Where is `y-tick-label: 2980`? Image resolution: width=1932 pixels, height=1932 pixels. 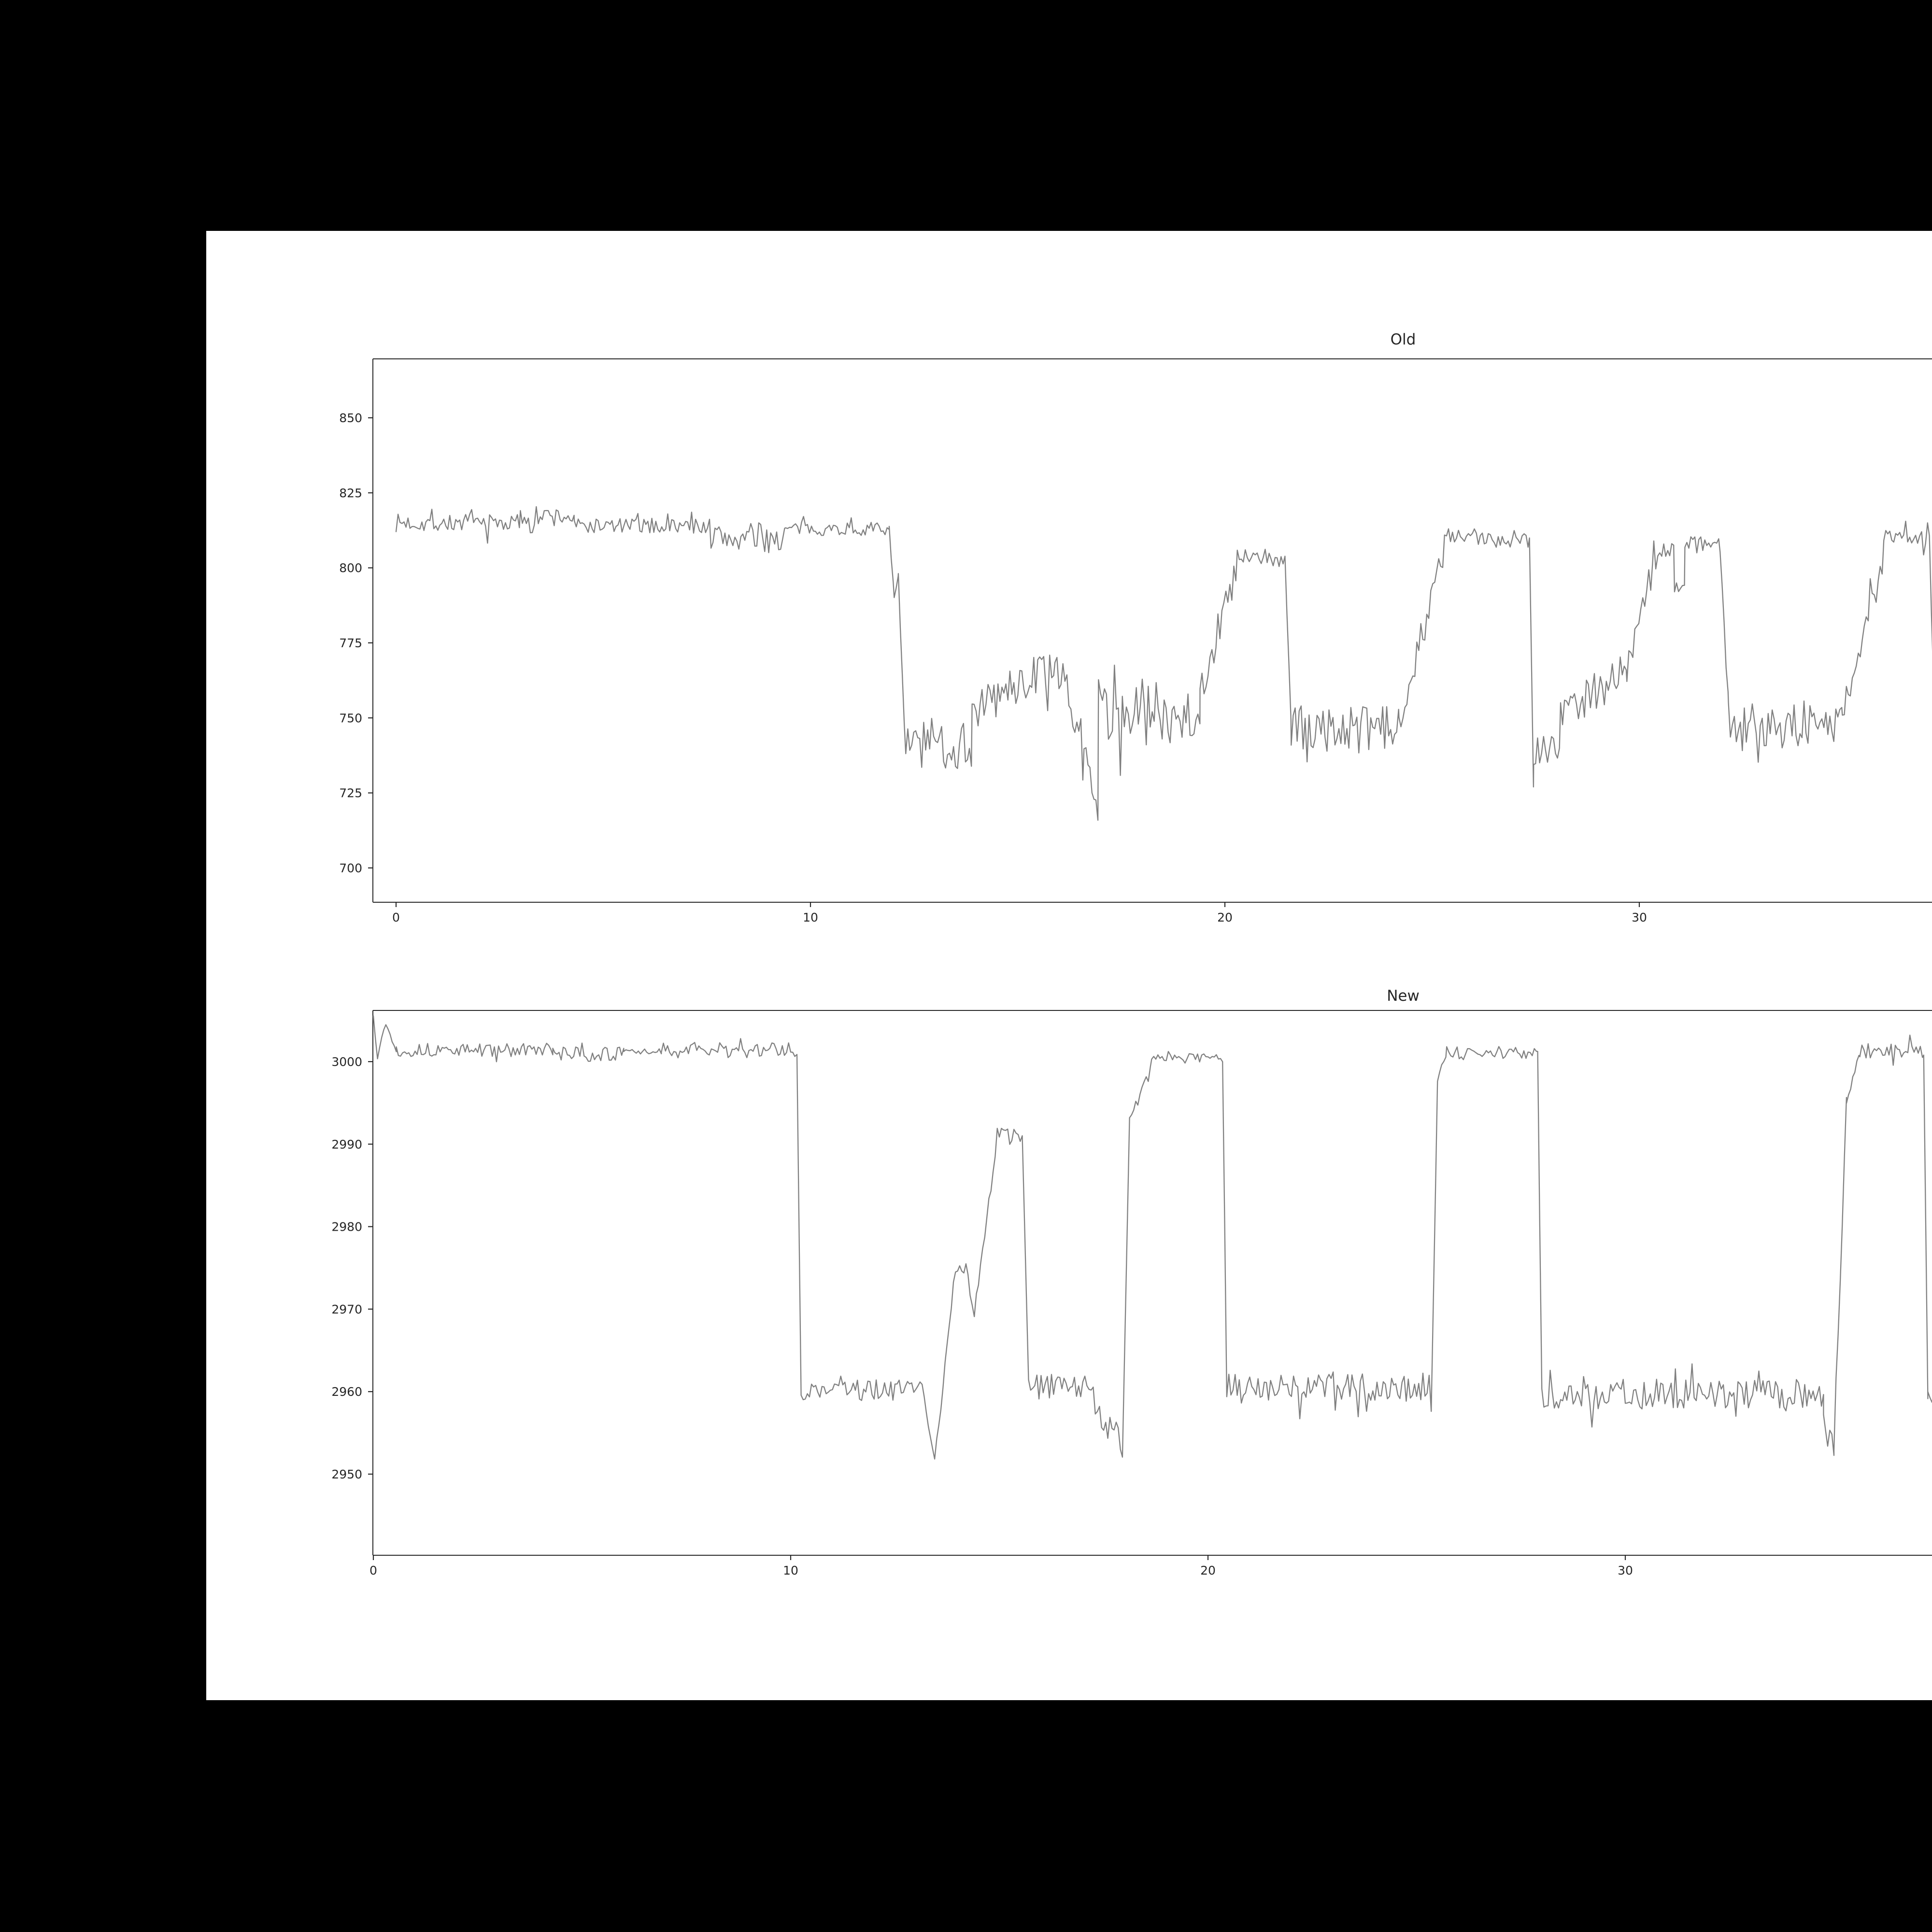 y-tick-label: 2980 is located at coordinates (346, 1227).